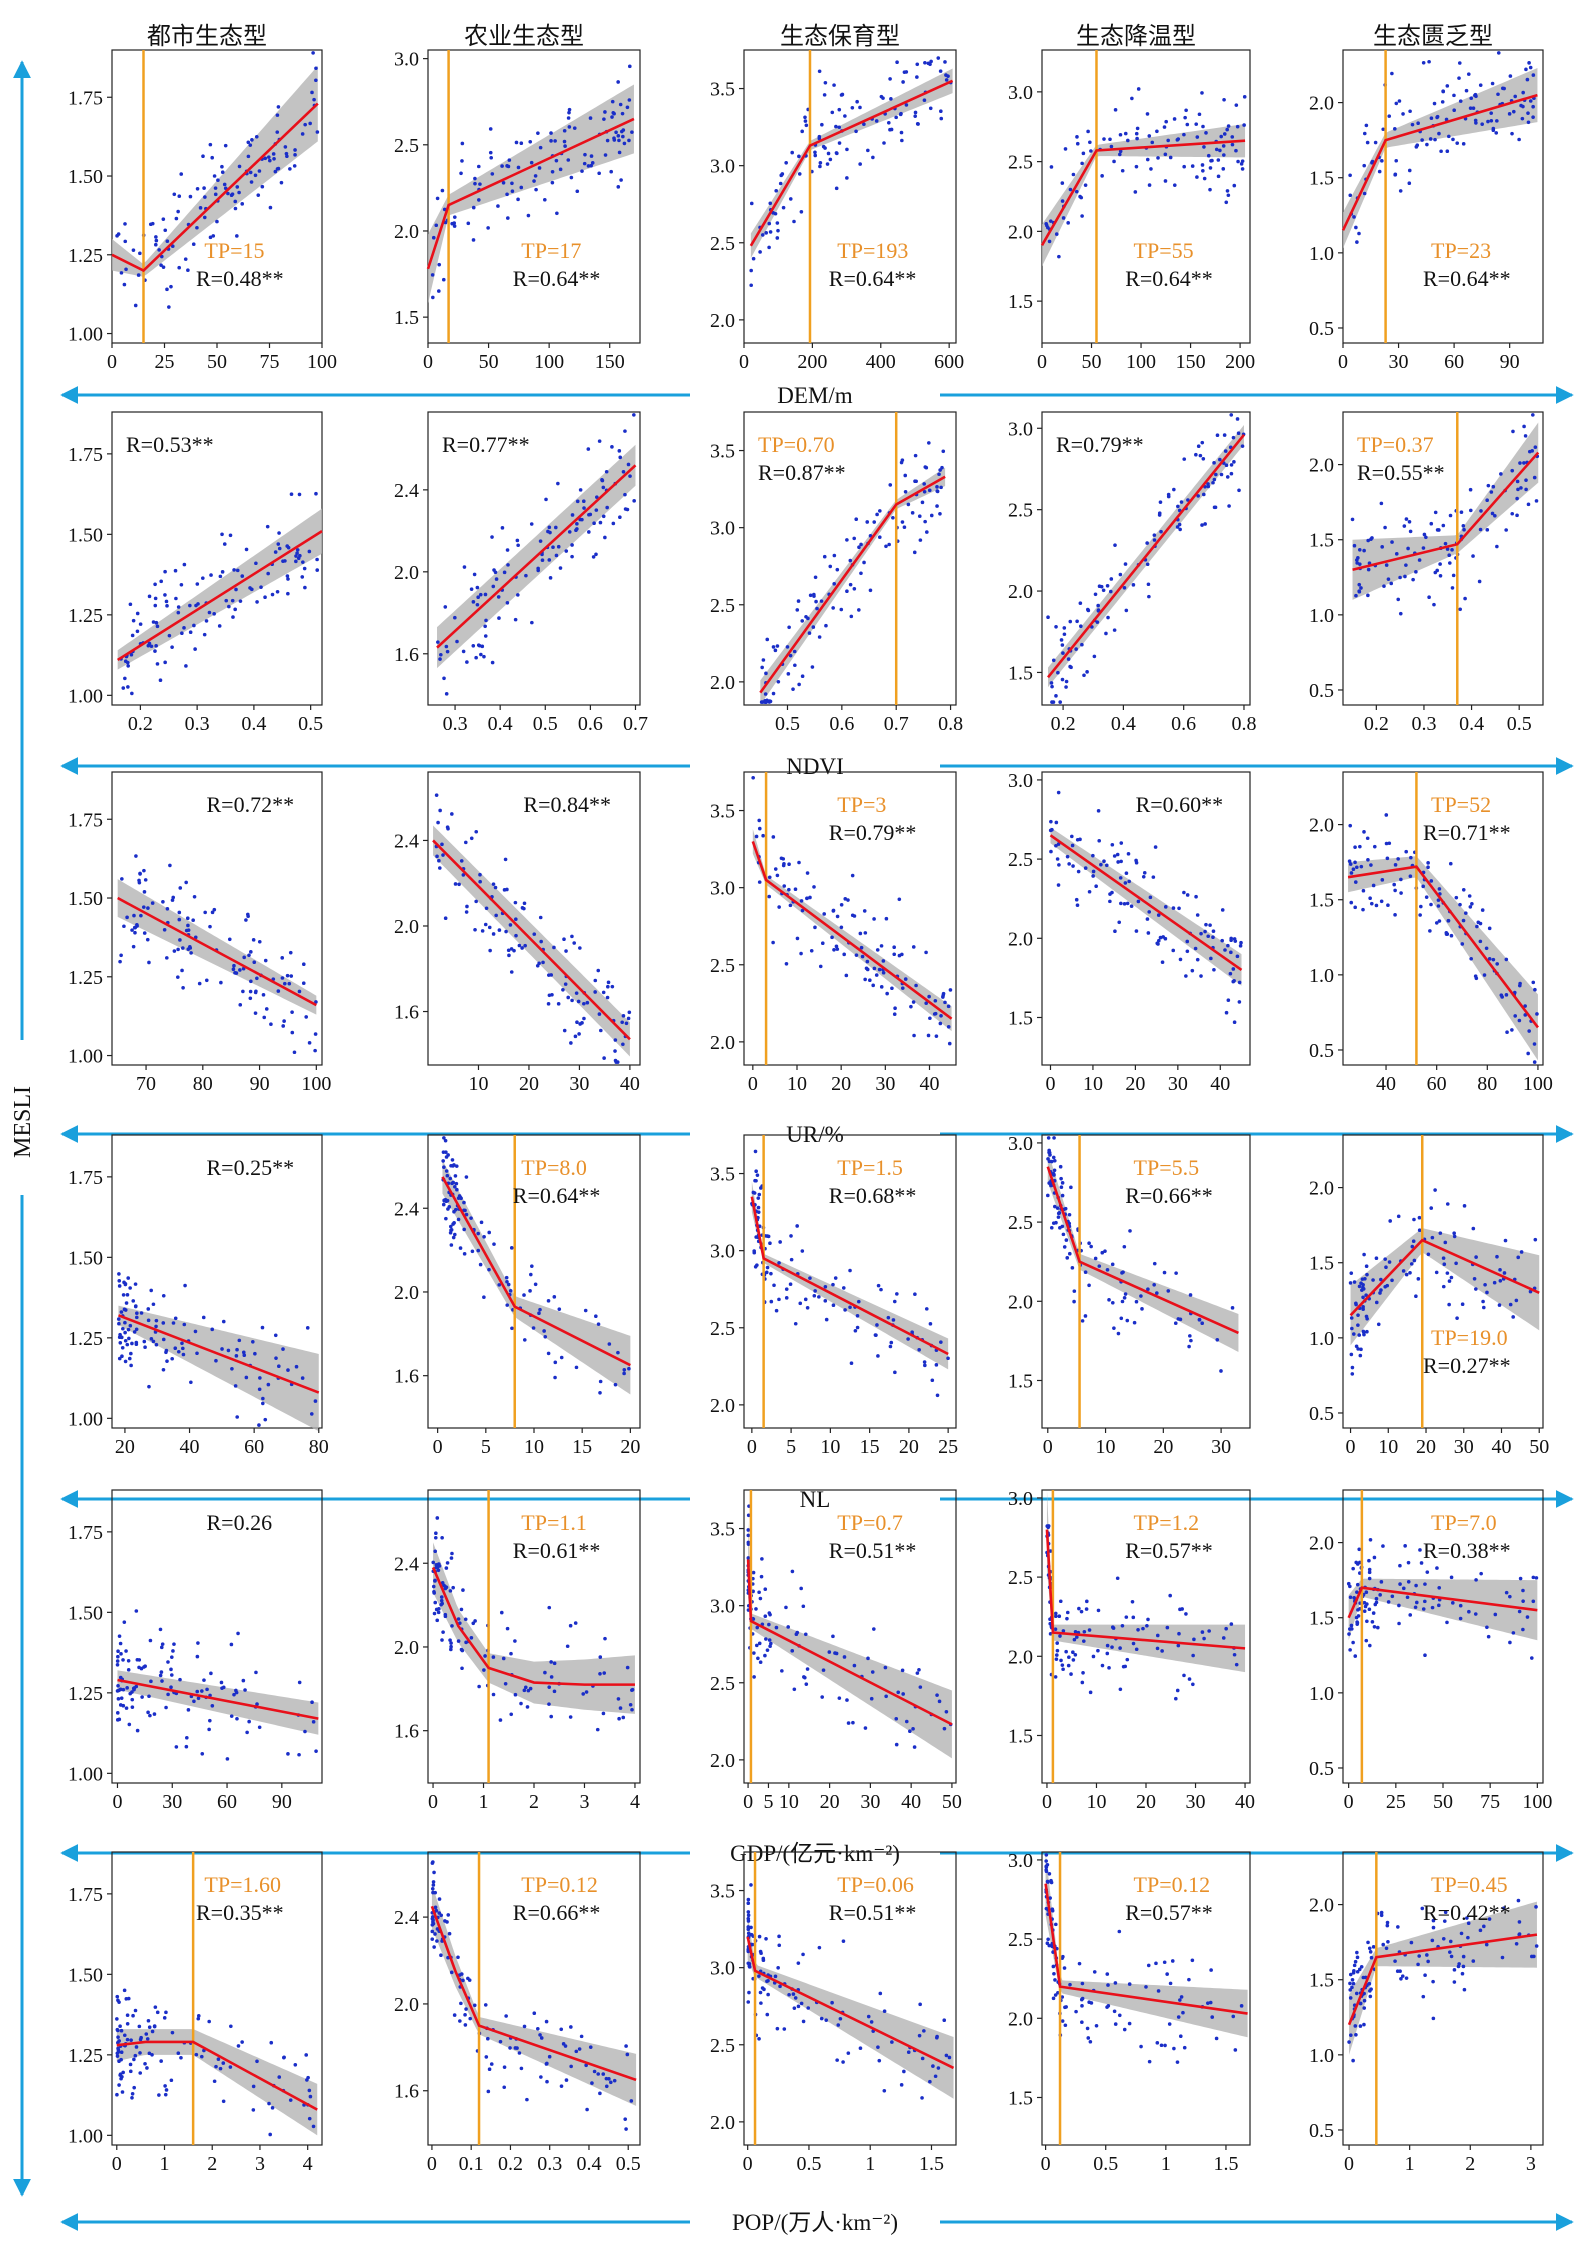  I want to click on confidence-band, so click(853, 586).